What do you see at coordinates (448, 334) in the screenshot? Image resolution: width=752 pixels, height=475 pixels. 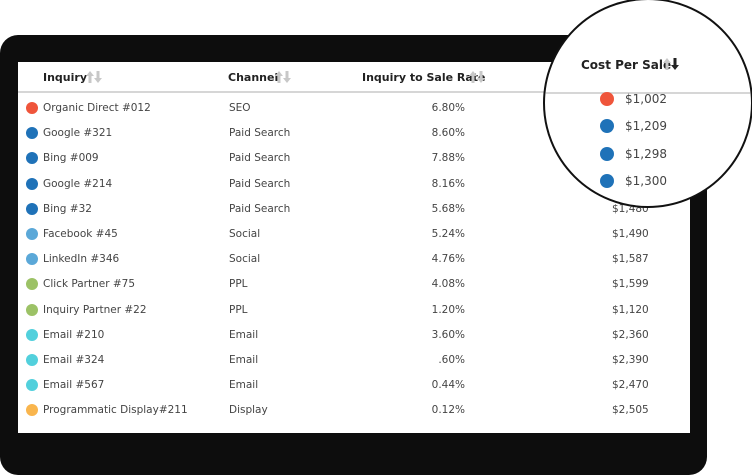 I see `rate: 3.60%` at bounding box center [448, 334].